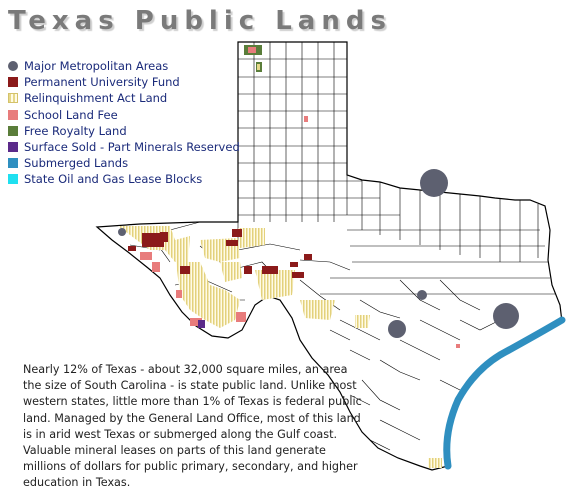 The image size is (579, 492). Describe the element at coordinates (124, 115) in the screenshot. I see `legend-item: School Land Fee` at that location.